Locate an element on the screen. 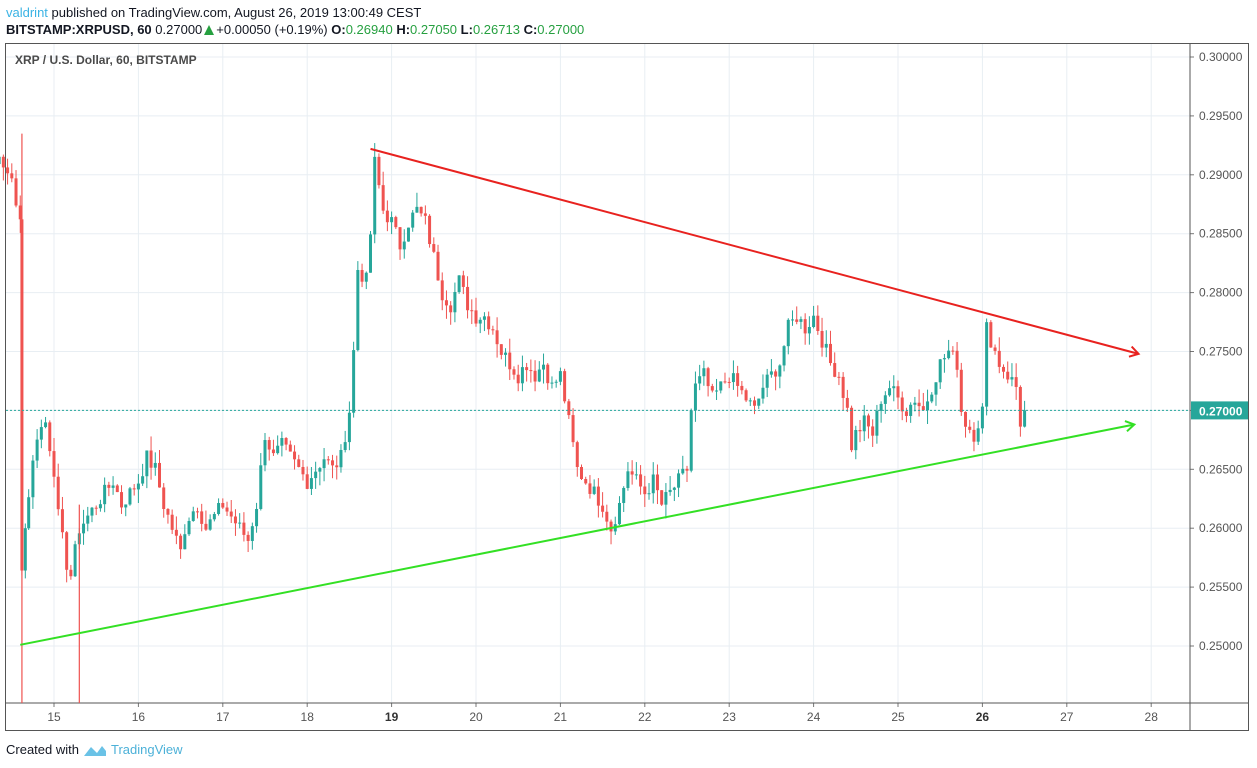  price-change: +0.00050 (+0.19%) is located at coordinates (272, 29).